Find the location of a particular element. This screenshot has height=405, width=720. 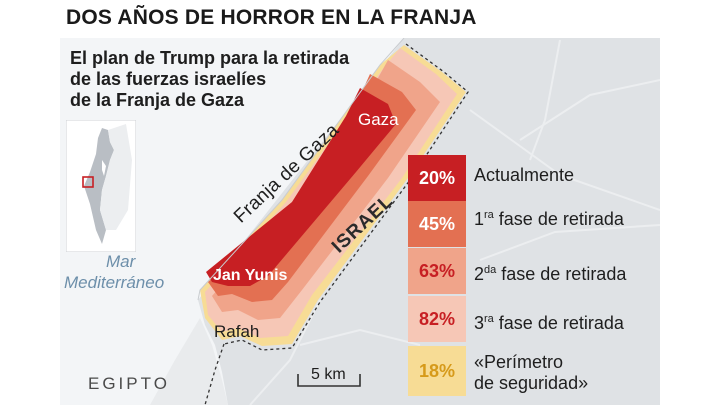

egypt-coast is located at coordinates (189, 361).